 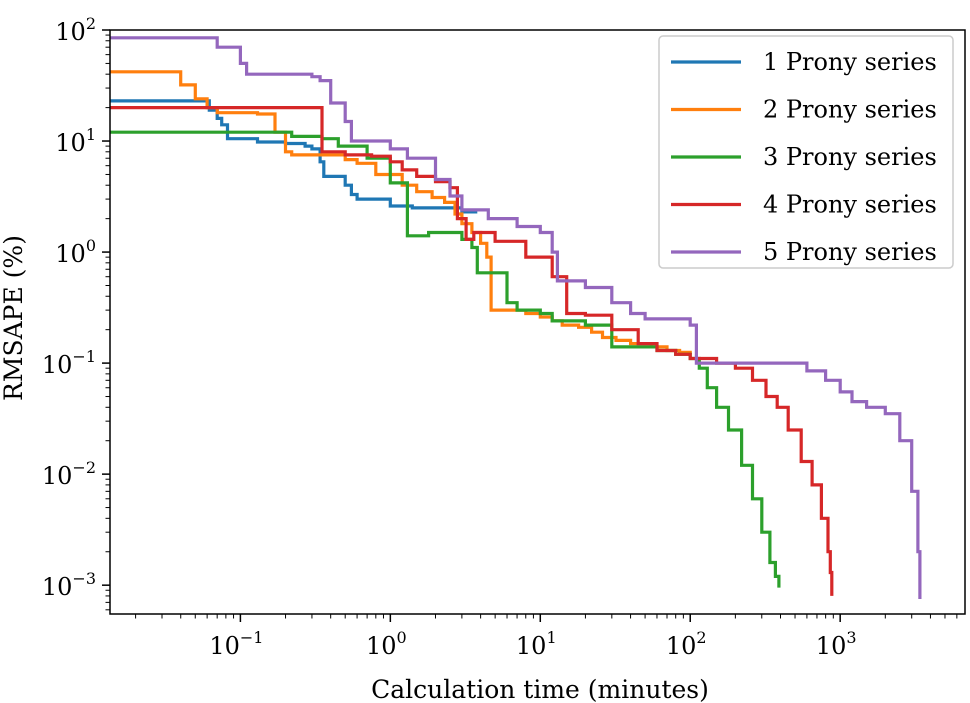 I want to click on x-tick-label: 10¹, so click(x=536, y=644).